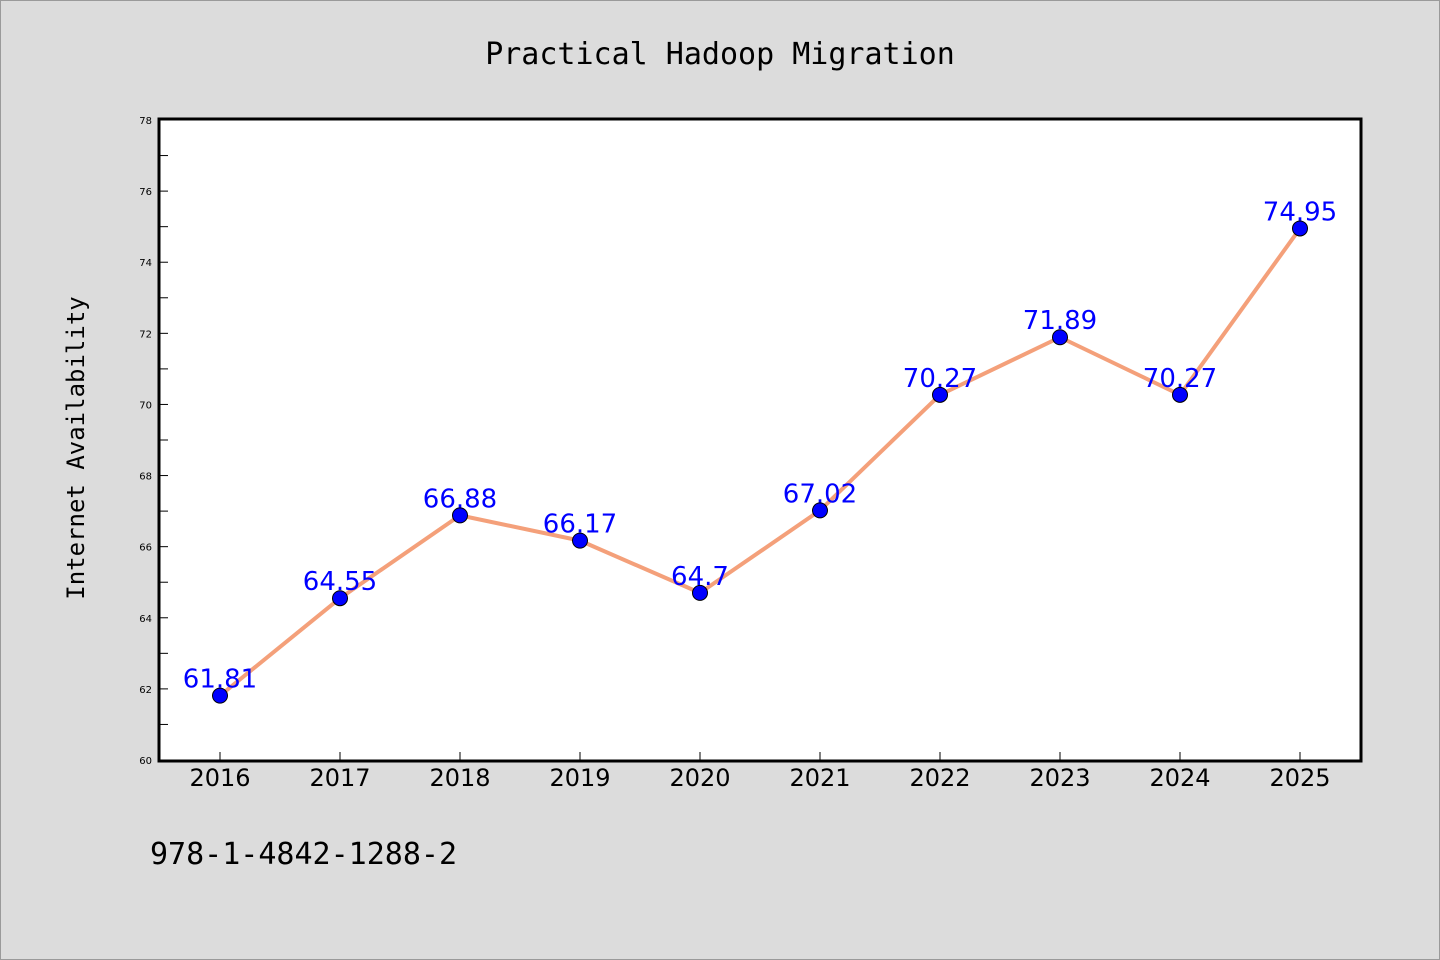 This screenshot has height=960, width=1440. What do you see at coordinates (580, 525) in the screenshot?
I see `data-label: 66.17` at bounding box center [580, 525].